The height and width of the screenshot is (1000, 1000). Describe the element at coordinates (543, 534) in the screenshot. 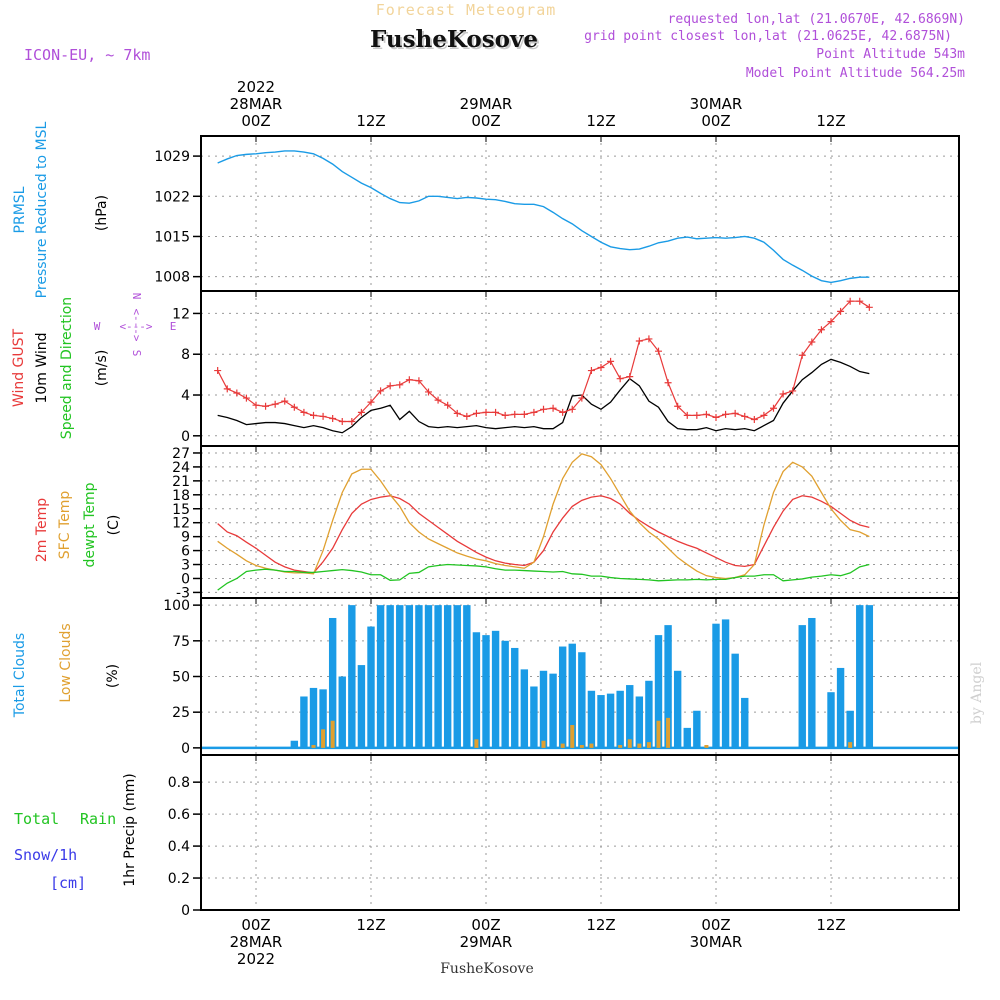

I see `t2m-line` at that location.